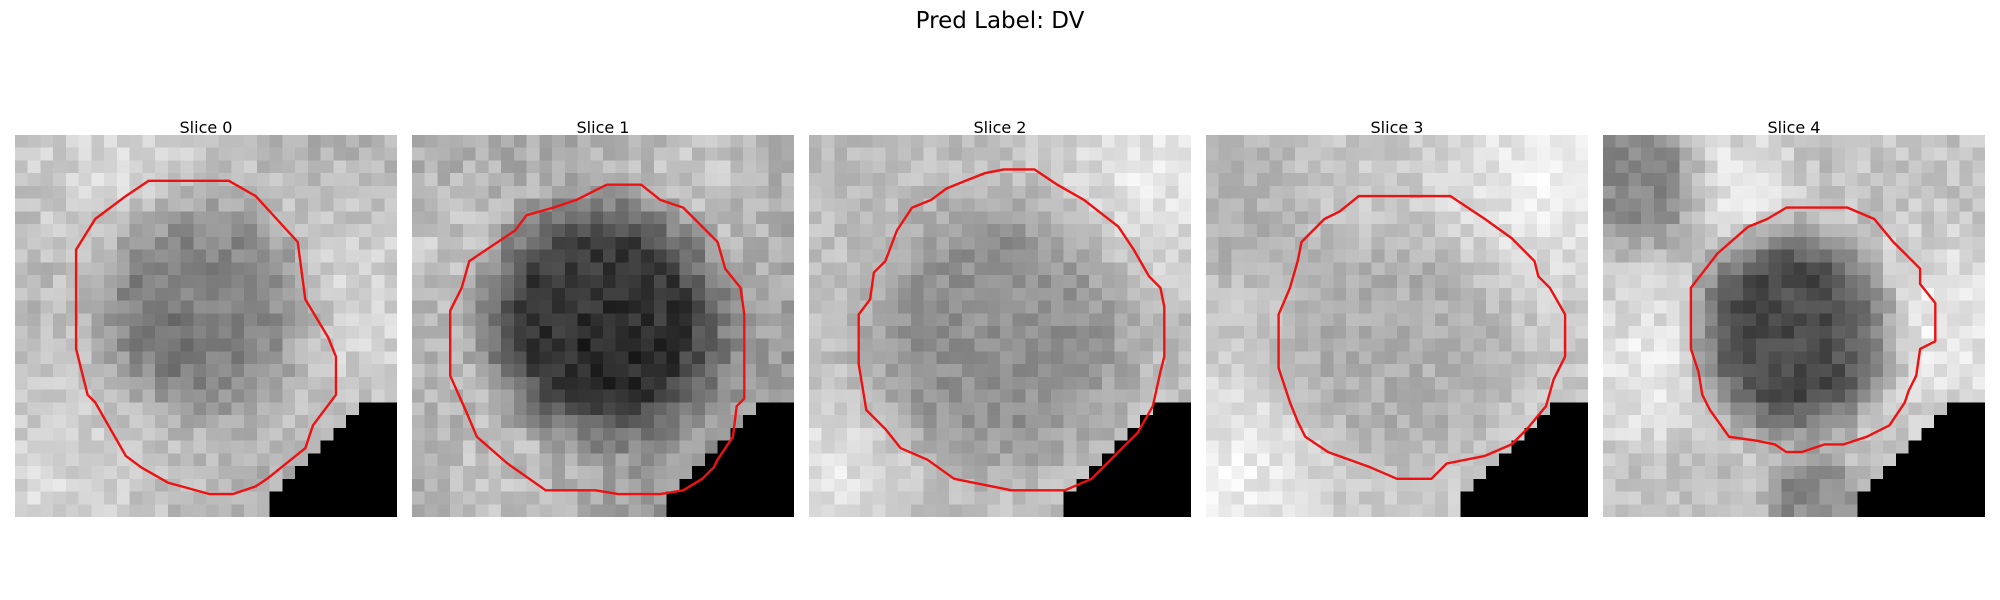 The image size is (2000, 600). What do you see at coordinates (1000, 127) in the screenshot?
I see `slice-title: Slice 2` at bounding box center [1000, 127].